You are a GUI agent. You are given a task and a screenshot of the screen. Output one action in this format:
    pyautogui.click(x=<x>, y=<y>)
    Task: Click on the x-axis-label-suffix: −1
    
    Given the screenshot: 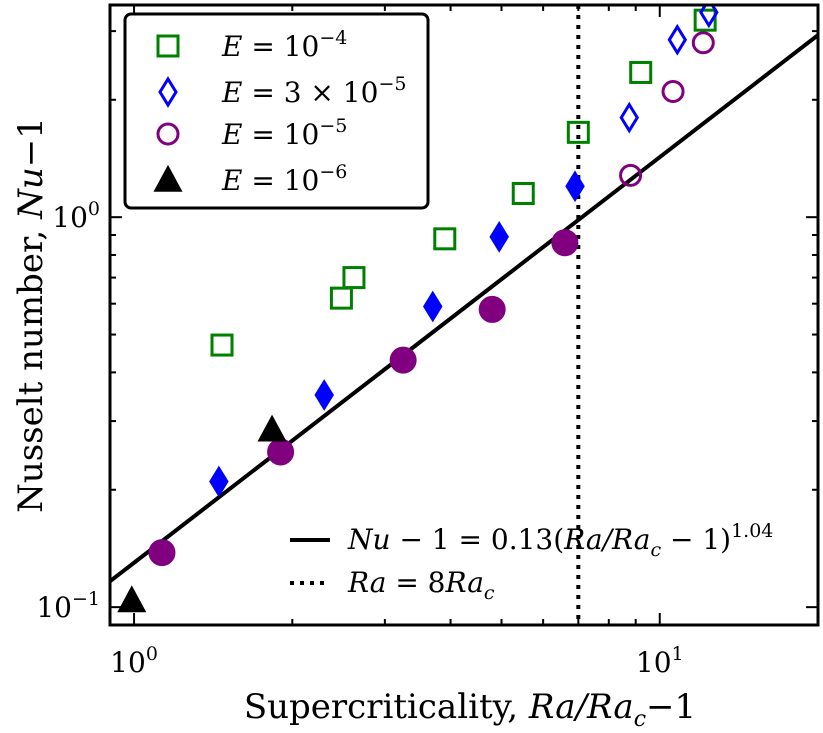 What is the action you would take?
    pyautogui.click(x=671, y=707)
    